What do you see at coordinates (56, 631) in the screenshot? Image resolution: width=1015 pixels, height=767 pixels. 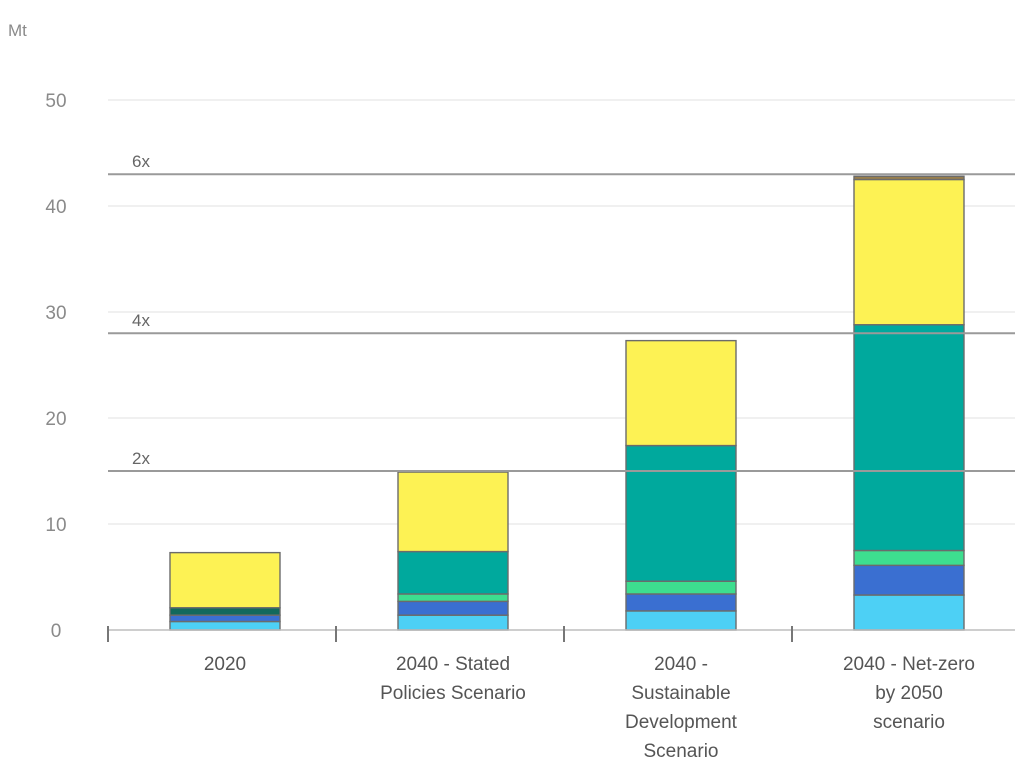 I see `y-tick-label: 0` at bounding box center [56, 631].